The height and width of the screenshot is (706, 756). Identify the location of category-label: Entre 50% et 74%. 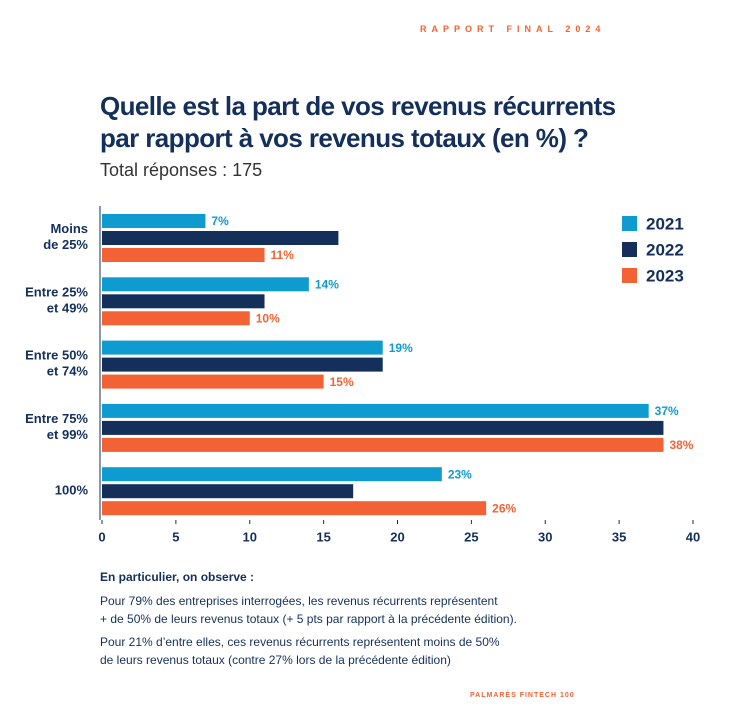
(56, 363).